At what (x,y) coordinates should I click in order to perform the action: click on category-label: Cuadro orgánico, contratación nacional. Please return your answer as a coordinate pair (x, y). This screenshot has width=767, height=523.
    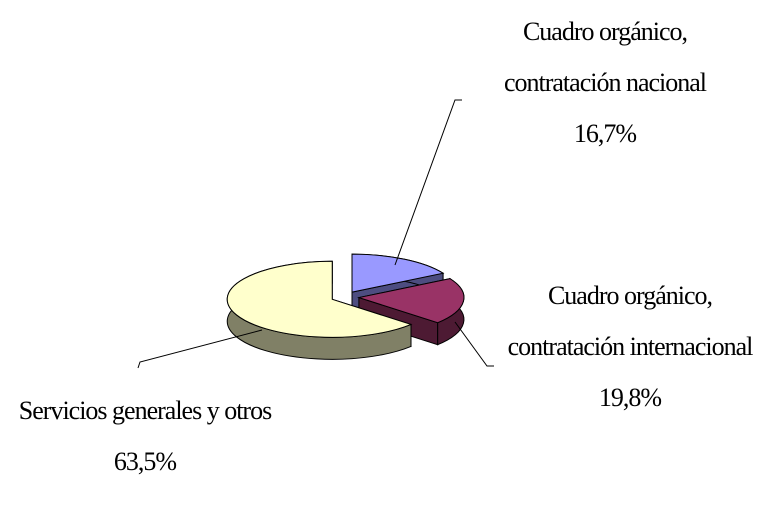
    Looking at the image, I should click on (605, 57).